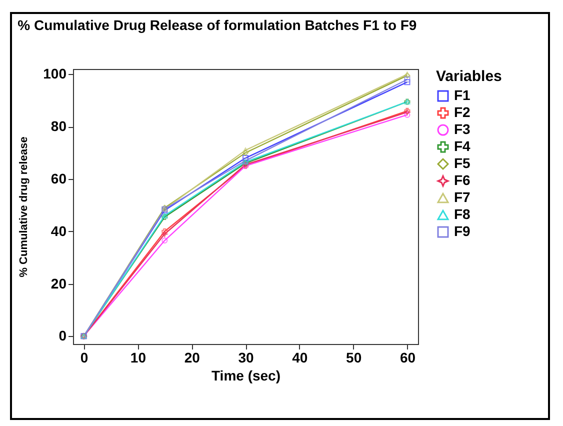 Image resolution: width=563 pixels, height=426 pixels. I want to click on chart-title: % Cumulative Drug Release of formulation Batches F1 to F9, so click(217, 25).